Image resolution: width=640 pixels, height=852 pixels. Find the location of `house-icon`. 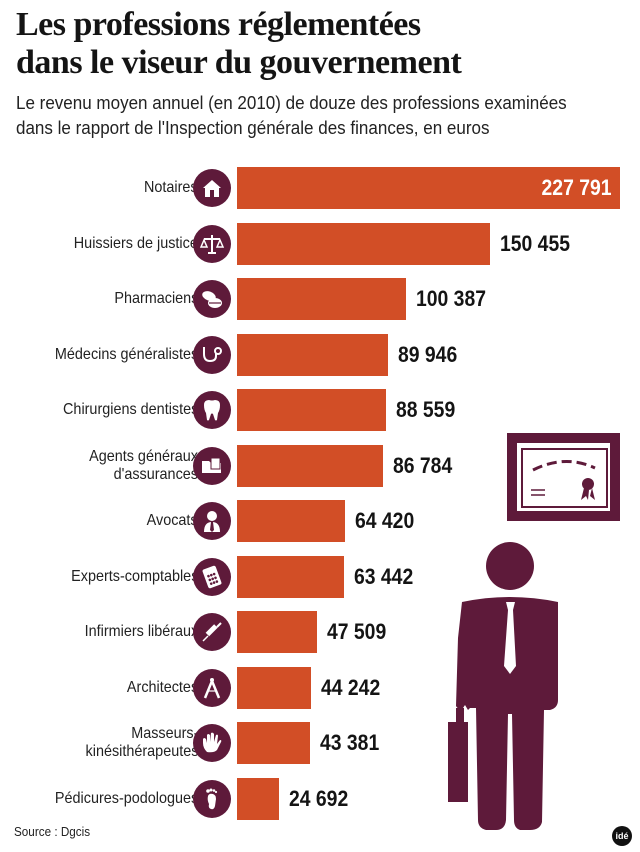

house-icon is located at coordinates (212, 188).